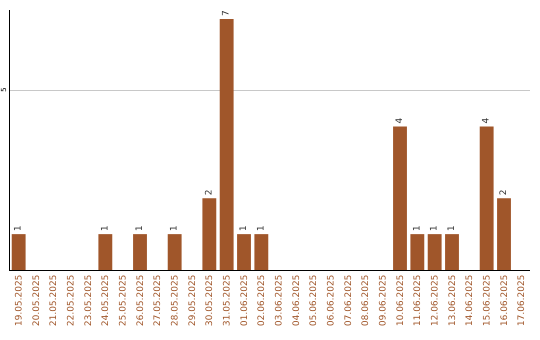 This screenshot has height=340, width=540. What do you see at coordinates (71, 300) in the screenshot?
I see `x-tick-label: 22.05.2025` at bounding box center [71, 300].